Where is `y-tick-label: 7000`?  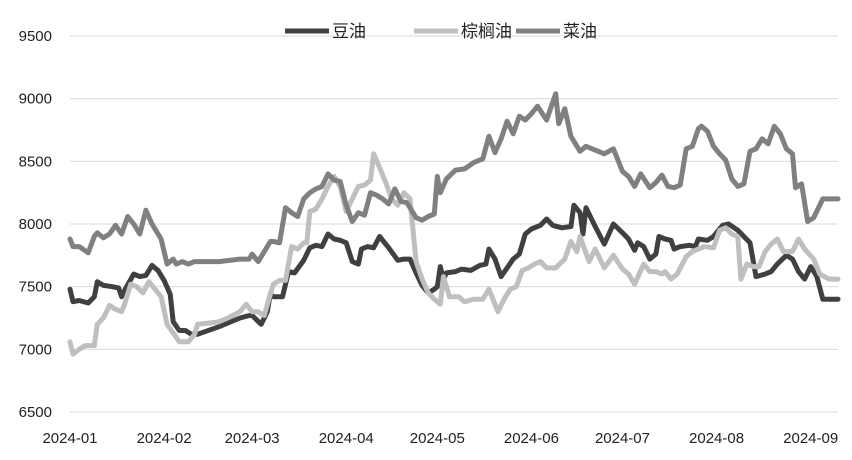 y-tick-label: 7000 is located at coordinates (35, 349).